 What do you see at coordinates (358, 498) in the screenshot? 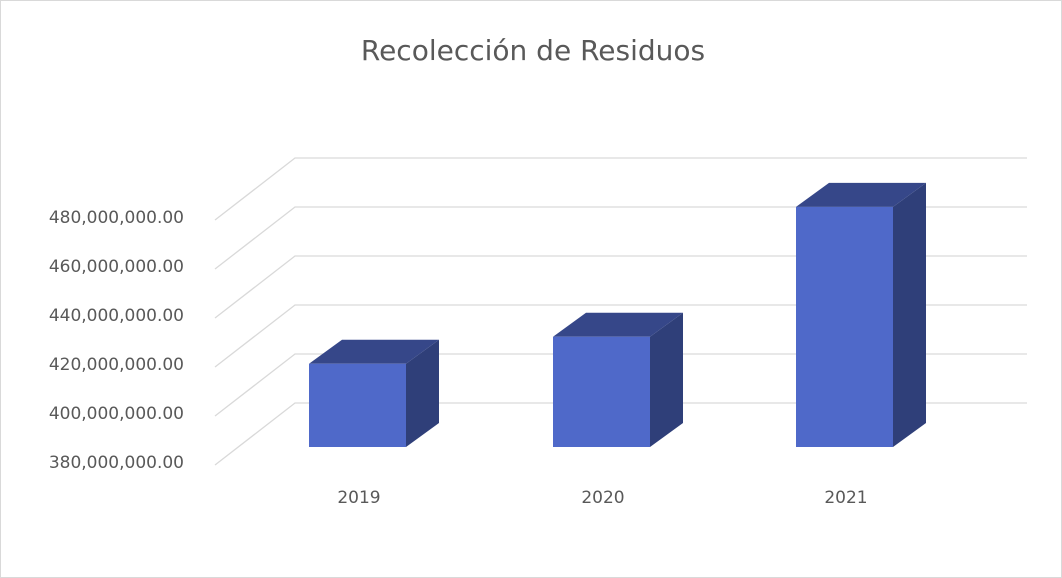
I see `x-tick-label: 2019` at bounding box center [358, 498].